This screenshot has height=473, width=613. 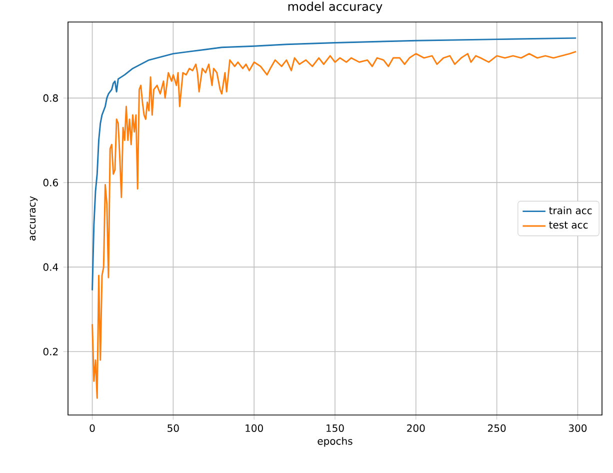 What do you see at coordinates (335, 442) in the screenshot?
I see `x-axis-title: epochs` at bounding box center [335, 442].